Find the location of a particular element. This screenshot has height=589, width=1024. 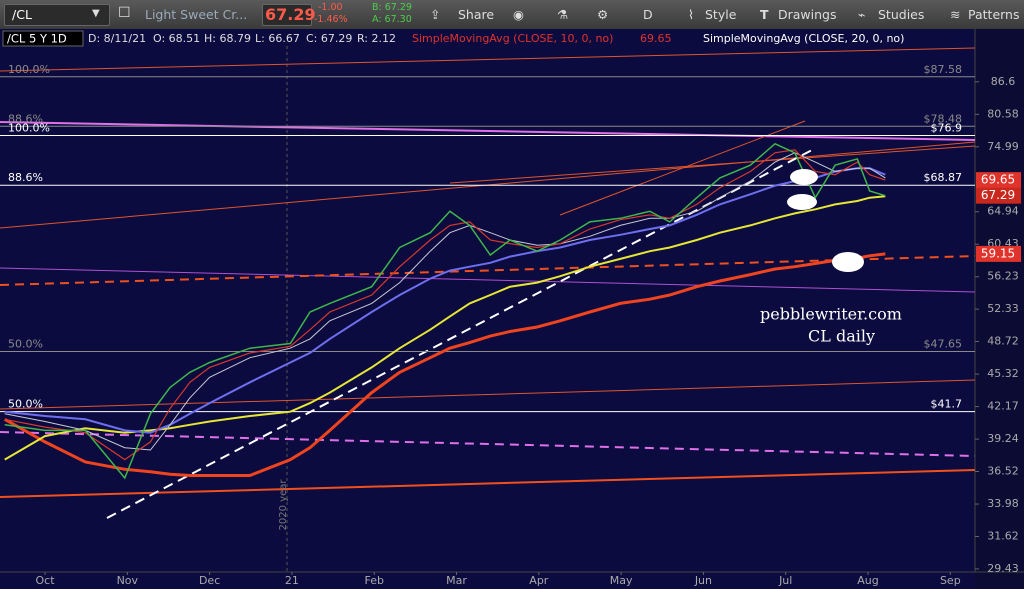

price-badge-label: 59.15 is located at coordinates (998, 253).